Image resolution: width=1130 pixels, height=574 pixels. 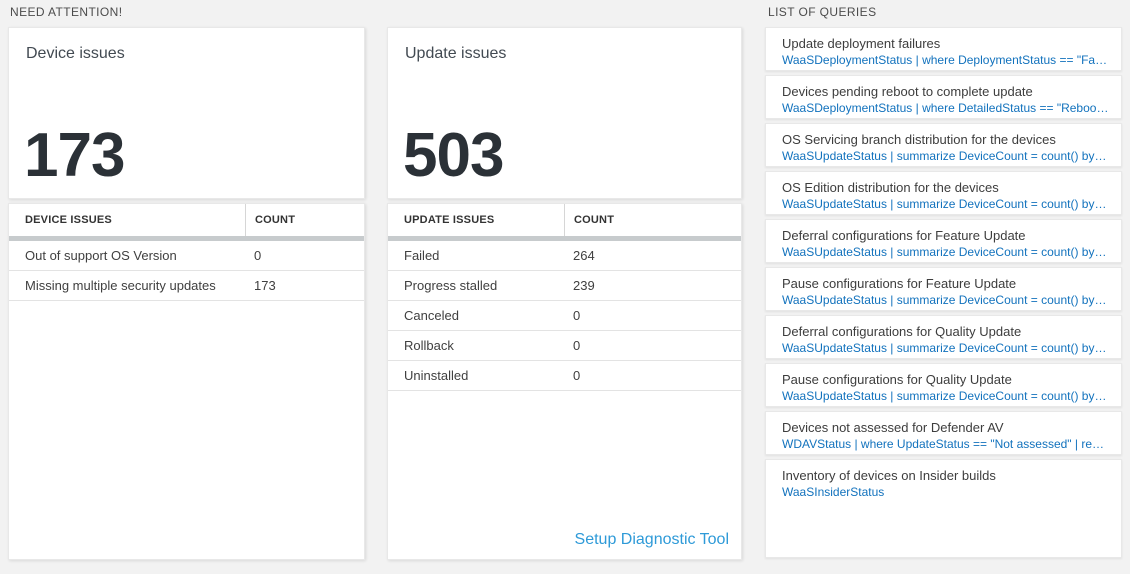 I want to click on device-table-header: DEVICE ISSUES COUNT, so click(x=186, y=220).